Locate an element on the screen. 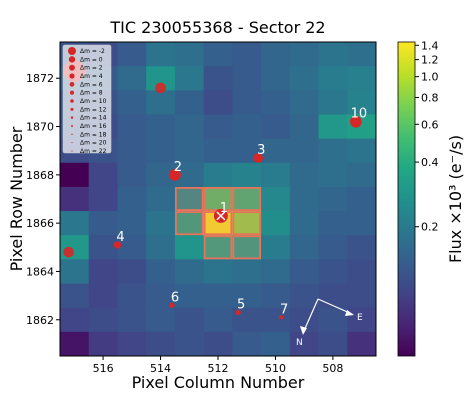  y-axis-title: Pixel Row Number is located at coordinates (16, 198).